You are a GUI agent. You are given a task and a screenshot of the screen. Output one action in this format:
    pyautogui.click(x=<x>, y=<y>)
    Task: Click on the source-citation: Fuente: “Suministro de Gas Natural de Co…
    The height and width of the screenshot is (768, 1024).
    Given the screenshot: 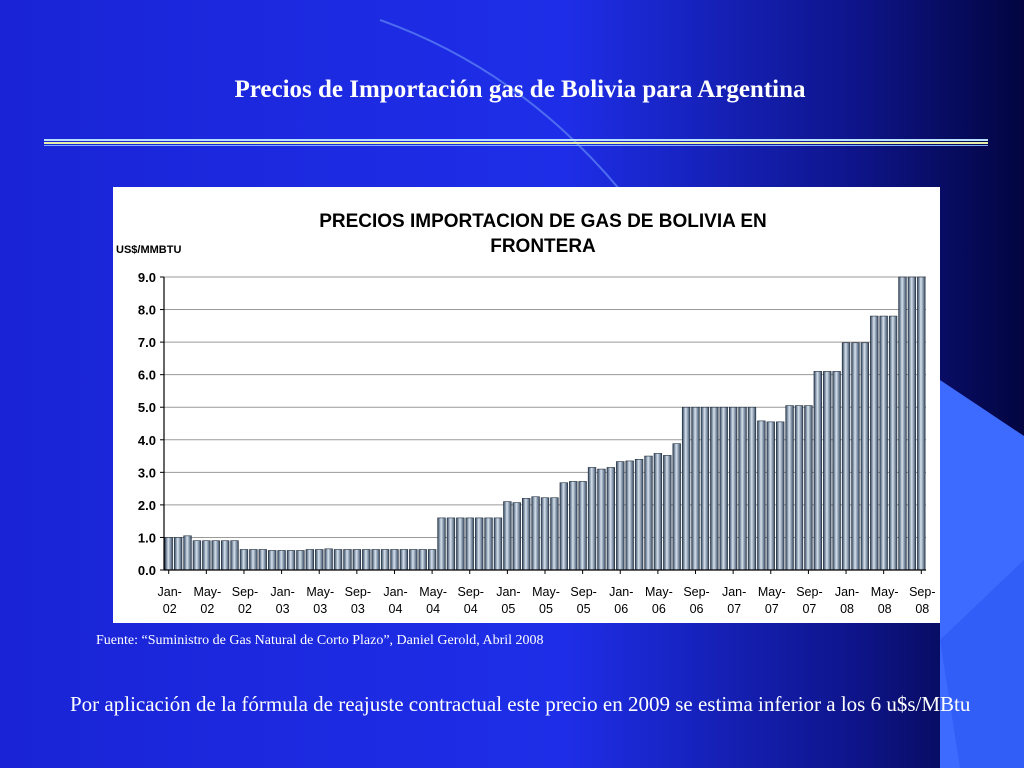 What is the action you would take?
    pyautogui.click(x=320, y=640)
    